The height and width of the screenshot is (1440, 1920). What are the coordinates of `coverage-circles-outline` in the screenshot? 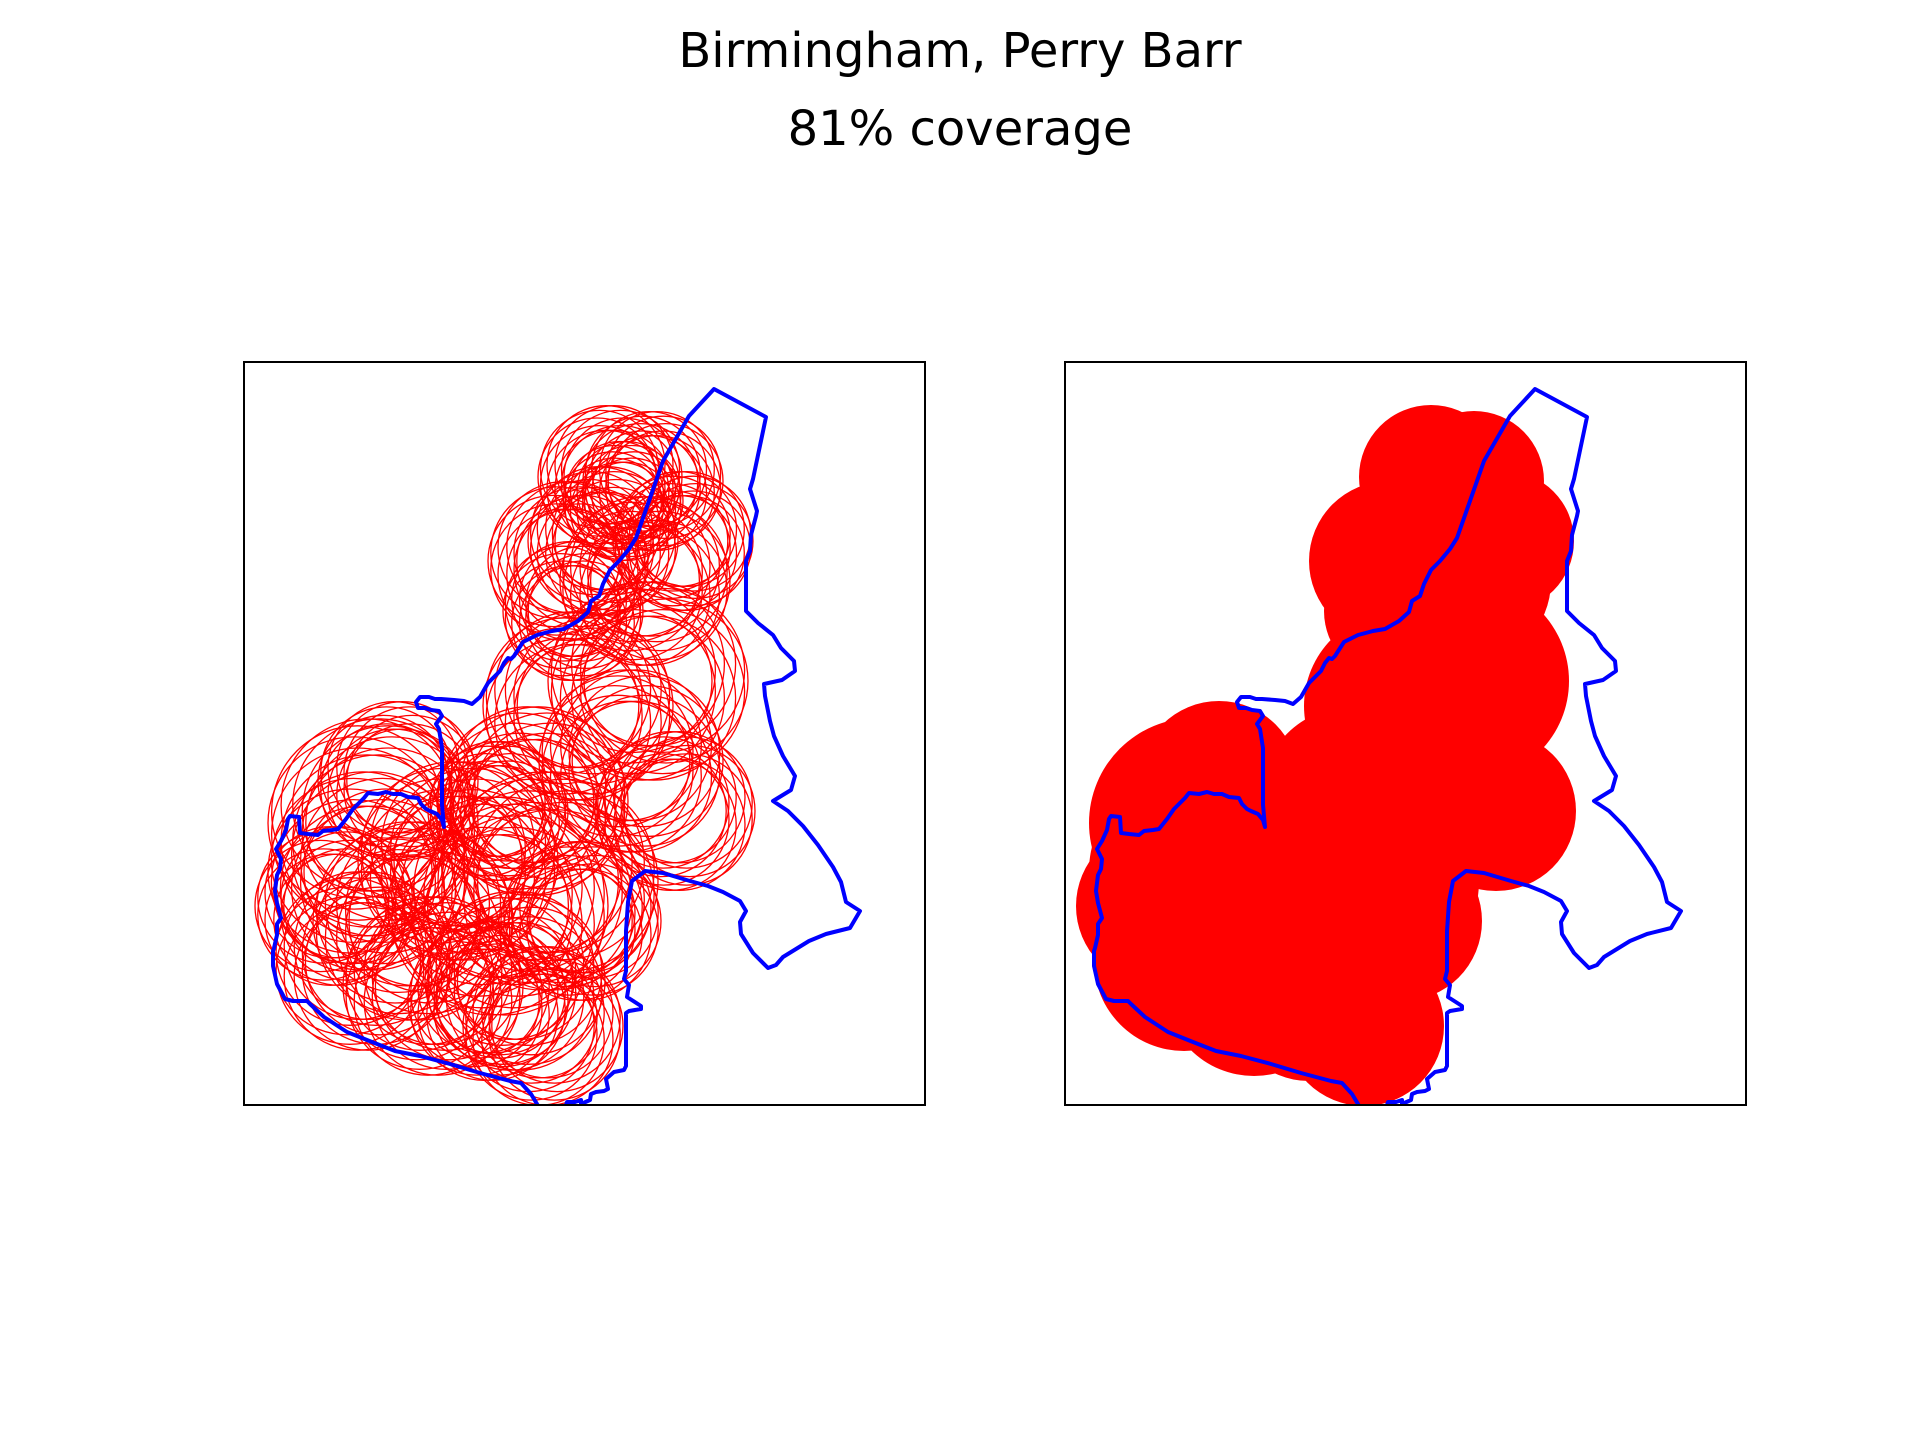 It's located at (505, 755).